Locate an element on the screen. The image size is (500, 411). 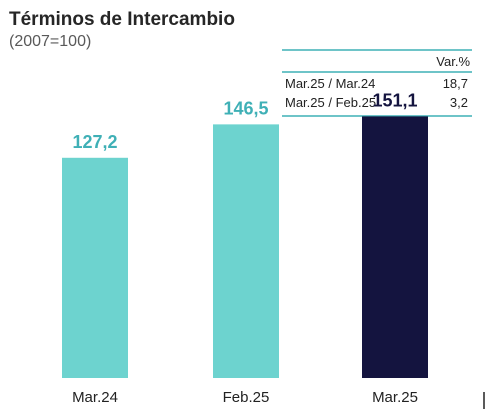
chart-subtitle: (2007=100) is located at coordinates (50, 41).